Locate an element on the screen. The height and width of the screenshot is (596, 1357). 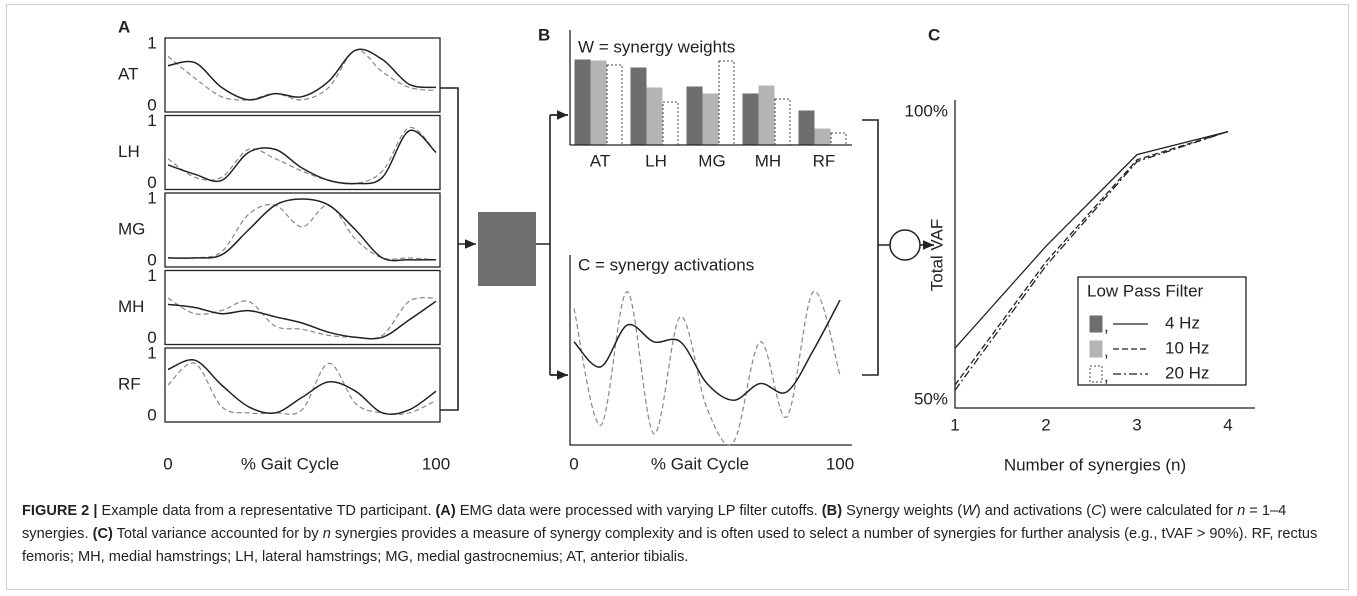
weights-title: W = synergy weights is located at coordinates (656, 46).